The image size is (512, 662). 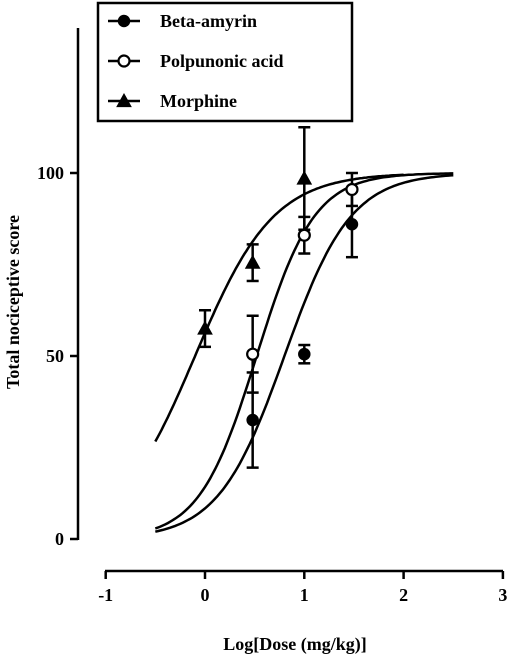 I want to click on x-tick-label: 3, so click(x=502, y=595).